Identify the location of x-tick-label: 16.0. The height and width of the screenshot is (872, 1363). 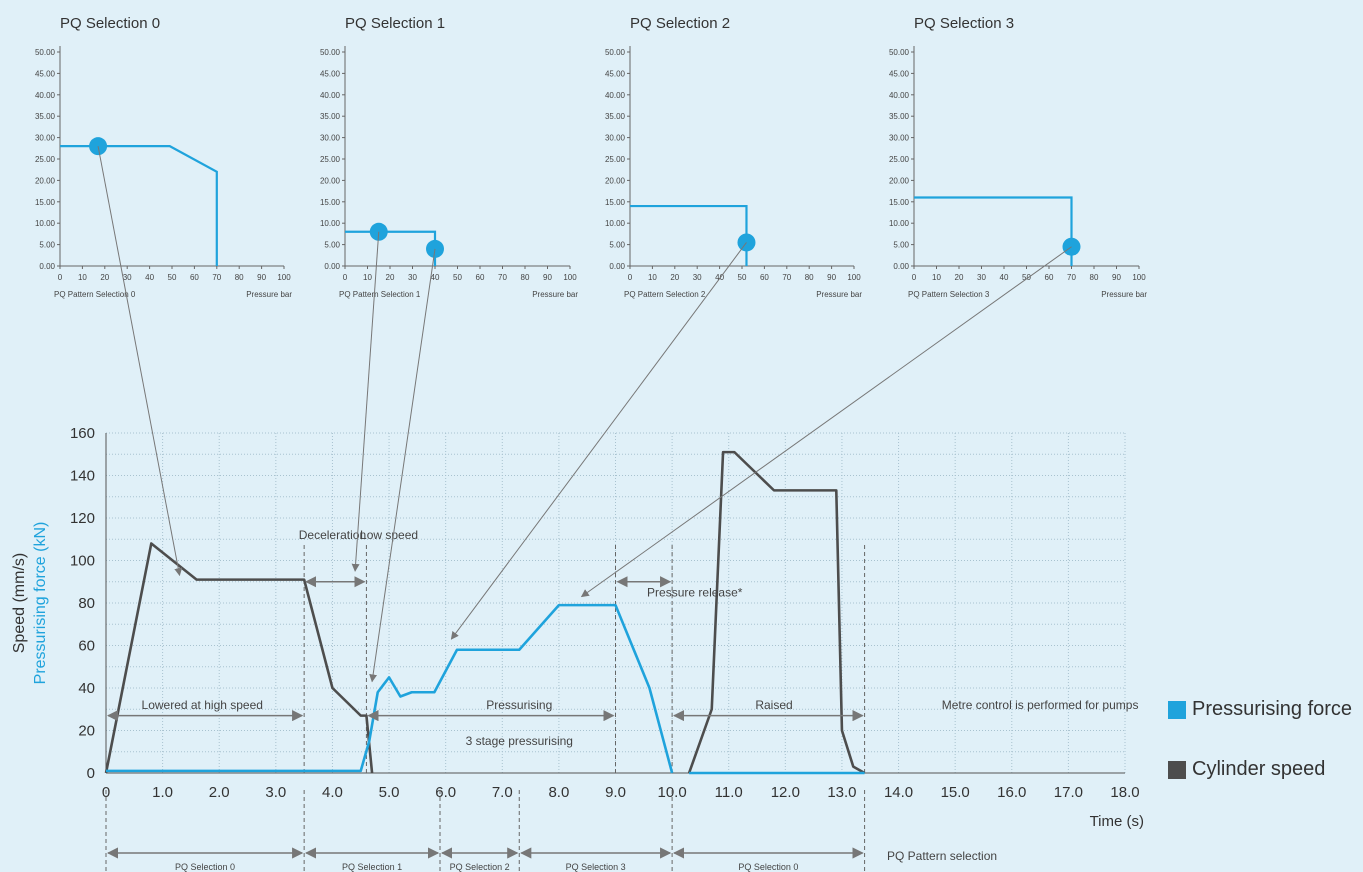
(1011, 792).